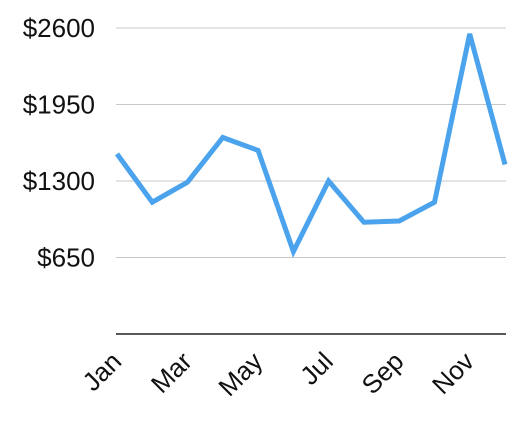 Image resolution: width=527 pixels, height=432 pixels. Describe the element at coordinates (171, 372) in the screenshot. I see `x-tick-label: Mar` at that location.